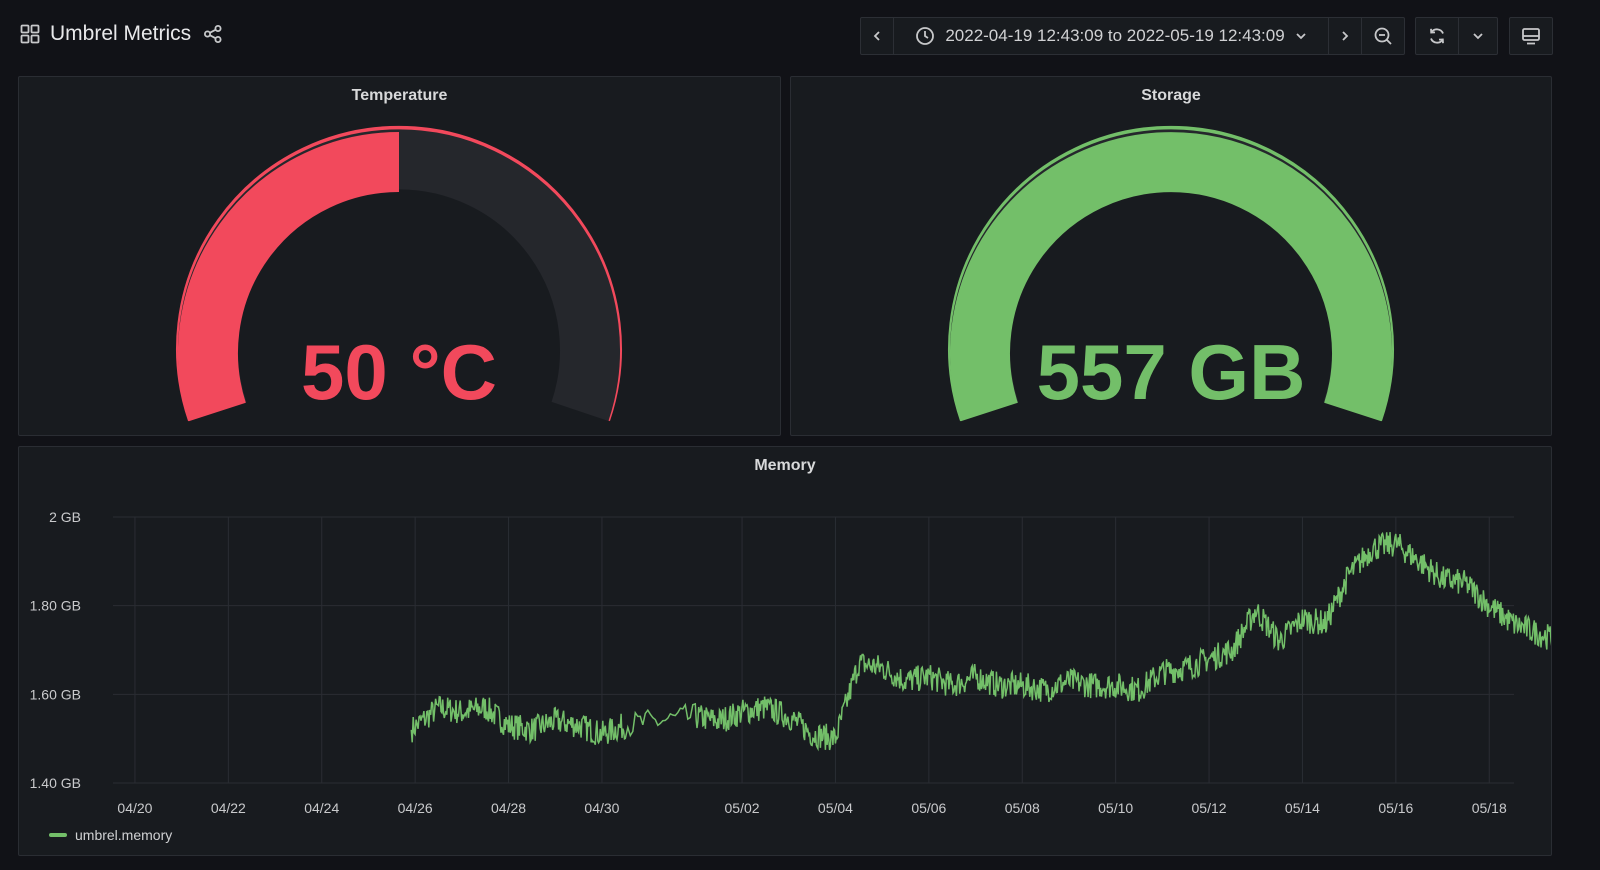  Describe the element at coordinates (928, 808) in the screenshot. I see `x-tick-label: 05/06` at that location.